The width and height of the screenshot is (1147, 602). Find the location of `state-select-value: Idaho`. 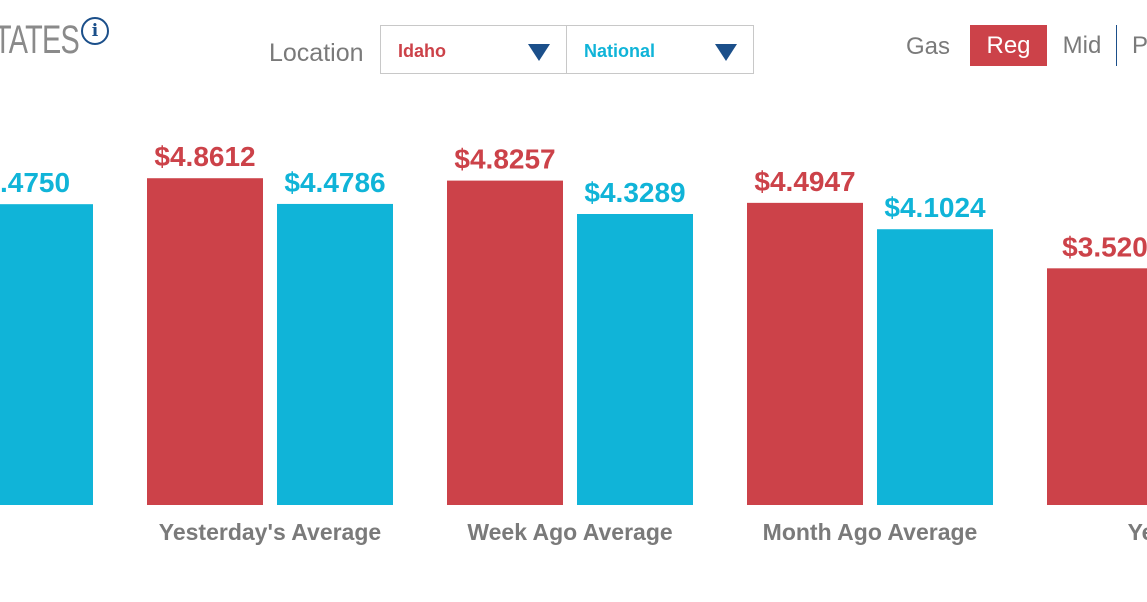

state-select-value: Idaho is located at coordinates (422, 51).